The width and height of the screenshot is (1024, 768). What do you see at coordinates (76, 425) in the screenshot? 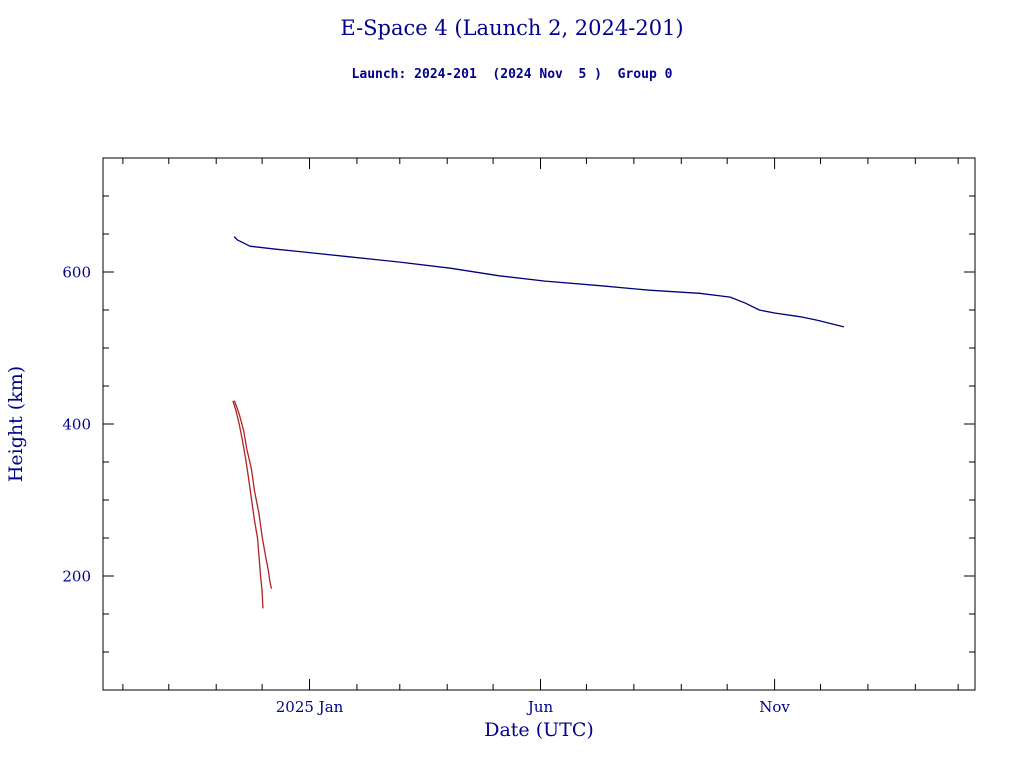
I see `y-tick-label: 400` at bounding box center [76, 425].